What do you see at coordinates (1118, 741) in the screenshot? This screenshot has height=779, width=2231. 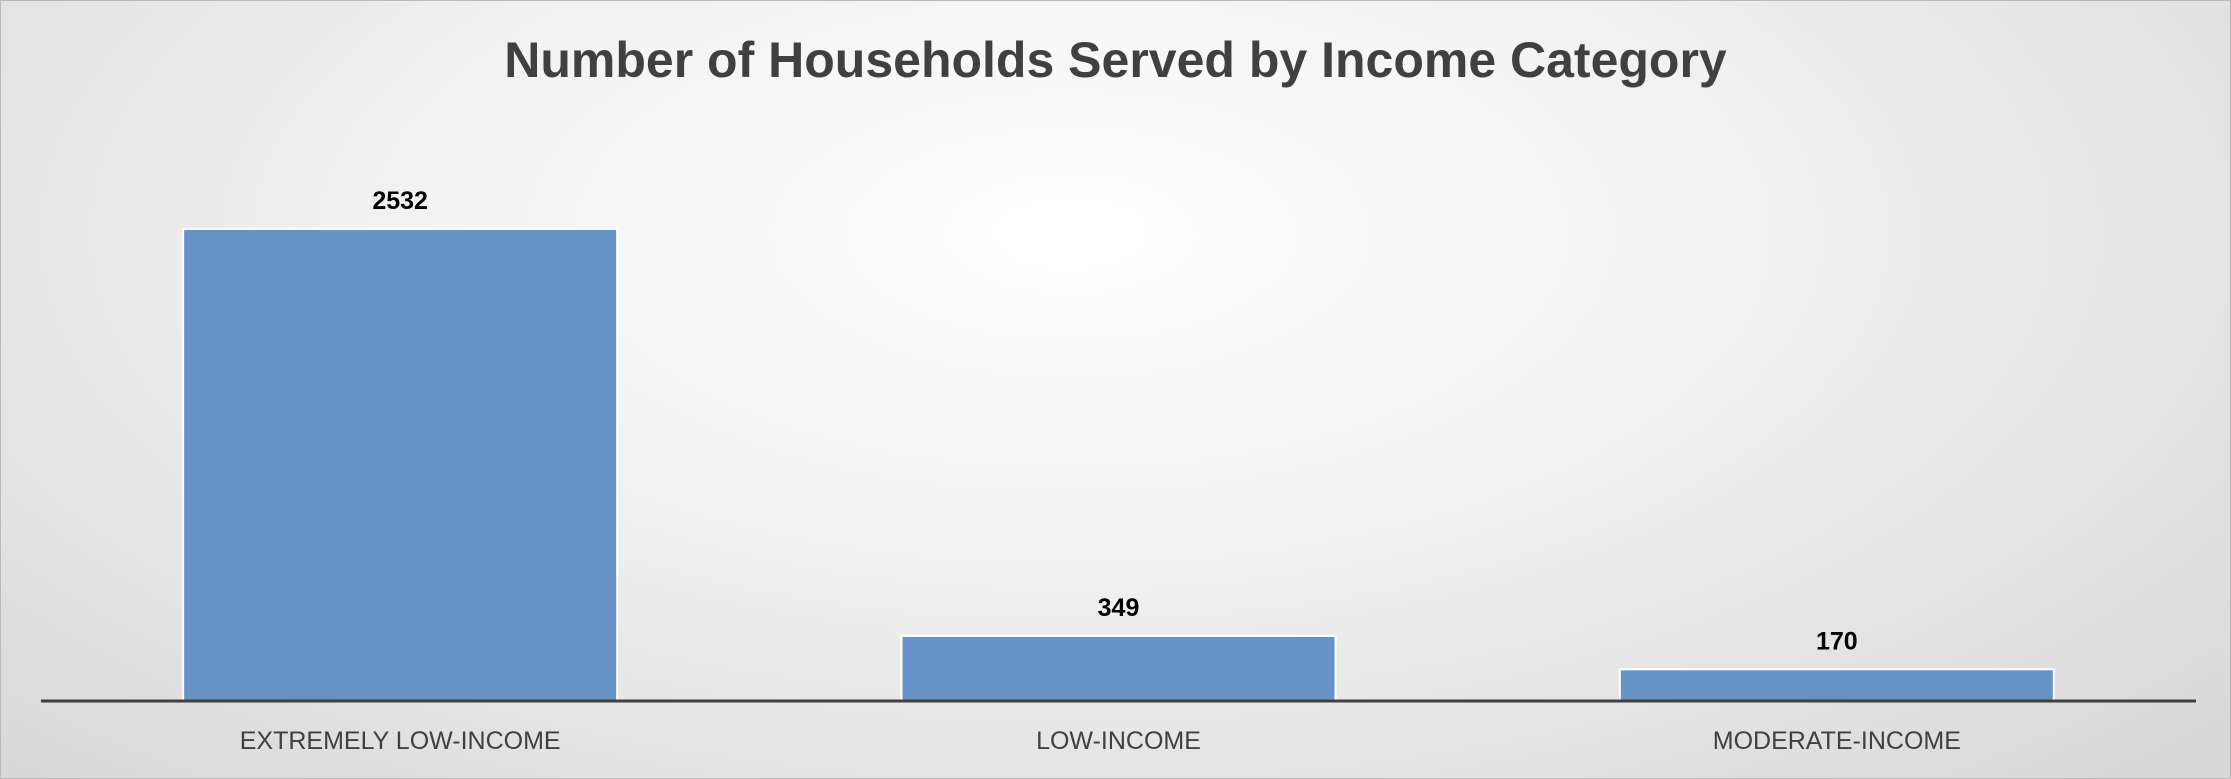 I see `category-label-2: LOW-INCOME` at bounding box center [1118, 741].